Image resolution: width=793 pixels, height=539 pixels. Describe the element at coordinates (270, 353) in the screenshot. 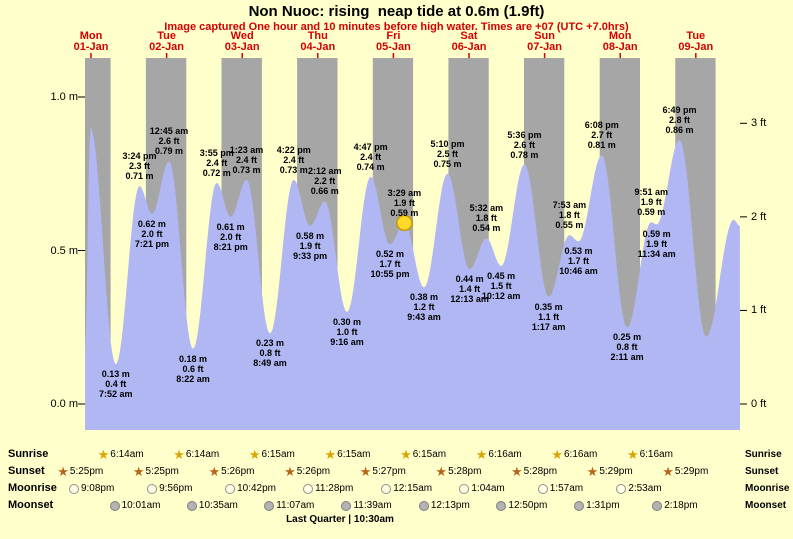

I see `low-tide-annotation: 0.23 m 0.8 ft 8:49 am` at that location.